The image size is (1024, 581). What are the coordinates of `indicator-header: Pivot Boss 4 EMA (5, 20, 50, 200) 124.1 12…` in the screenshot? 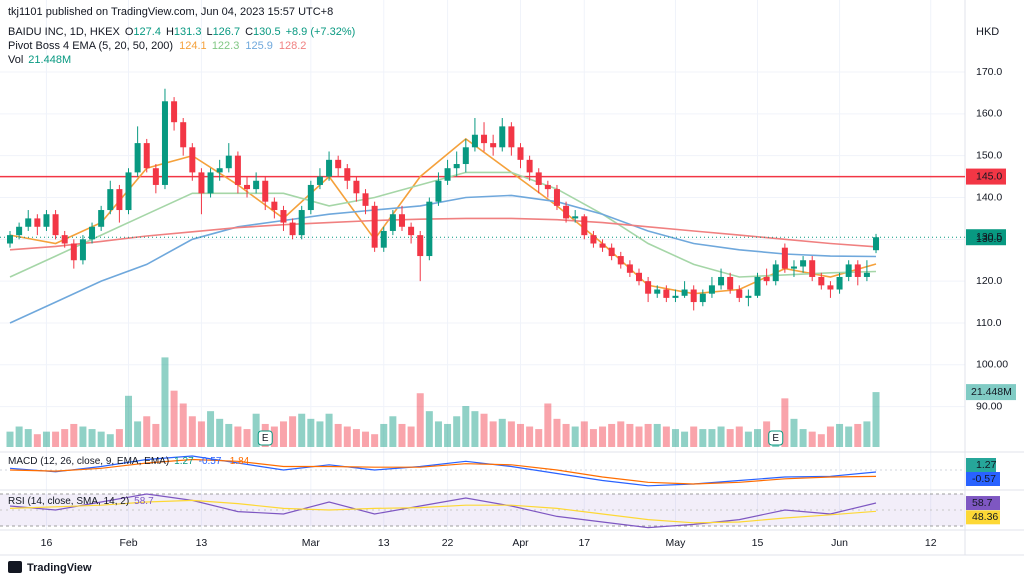 It's located at (157, 46).